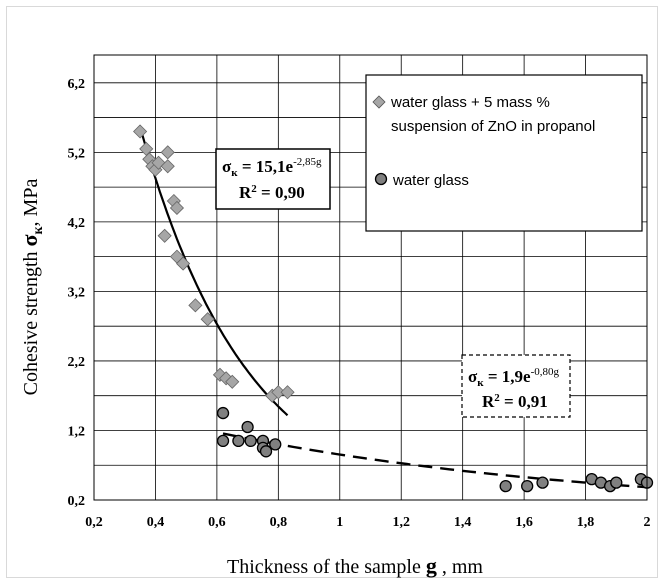  I want to click on fit-equation-2: σк = 1,9e-0,80g, so click(513, 377).